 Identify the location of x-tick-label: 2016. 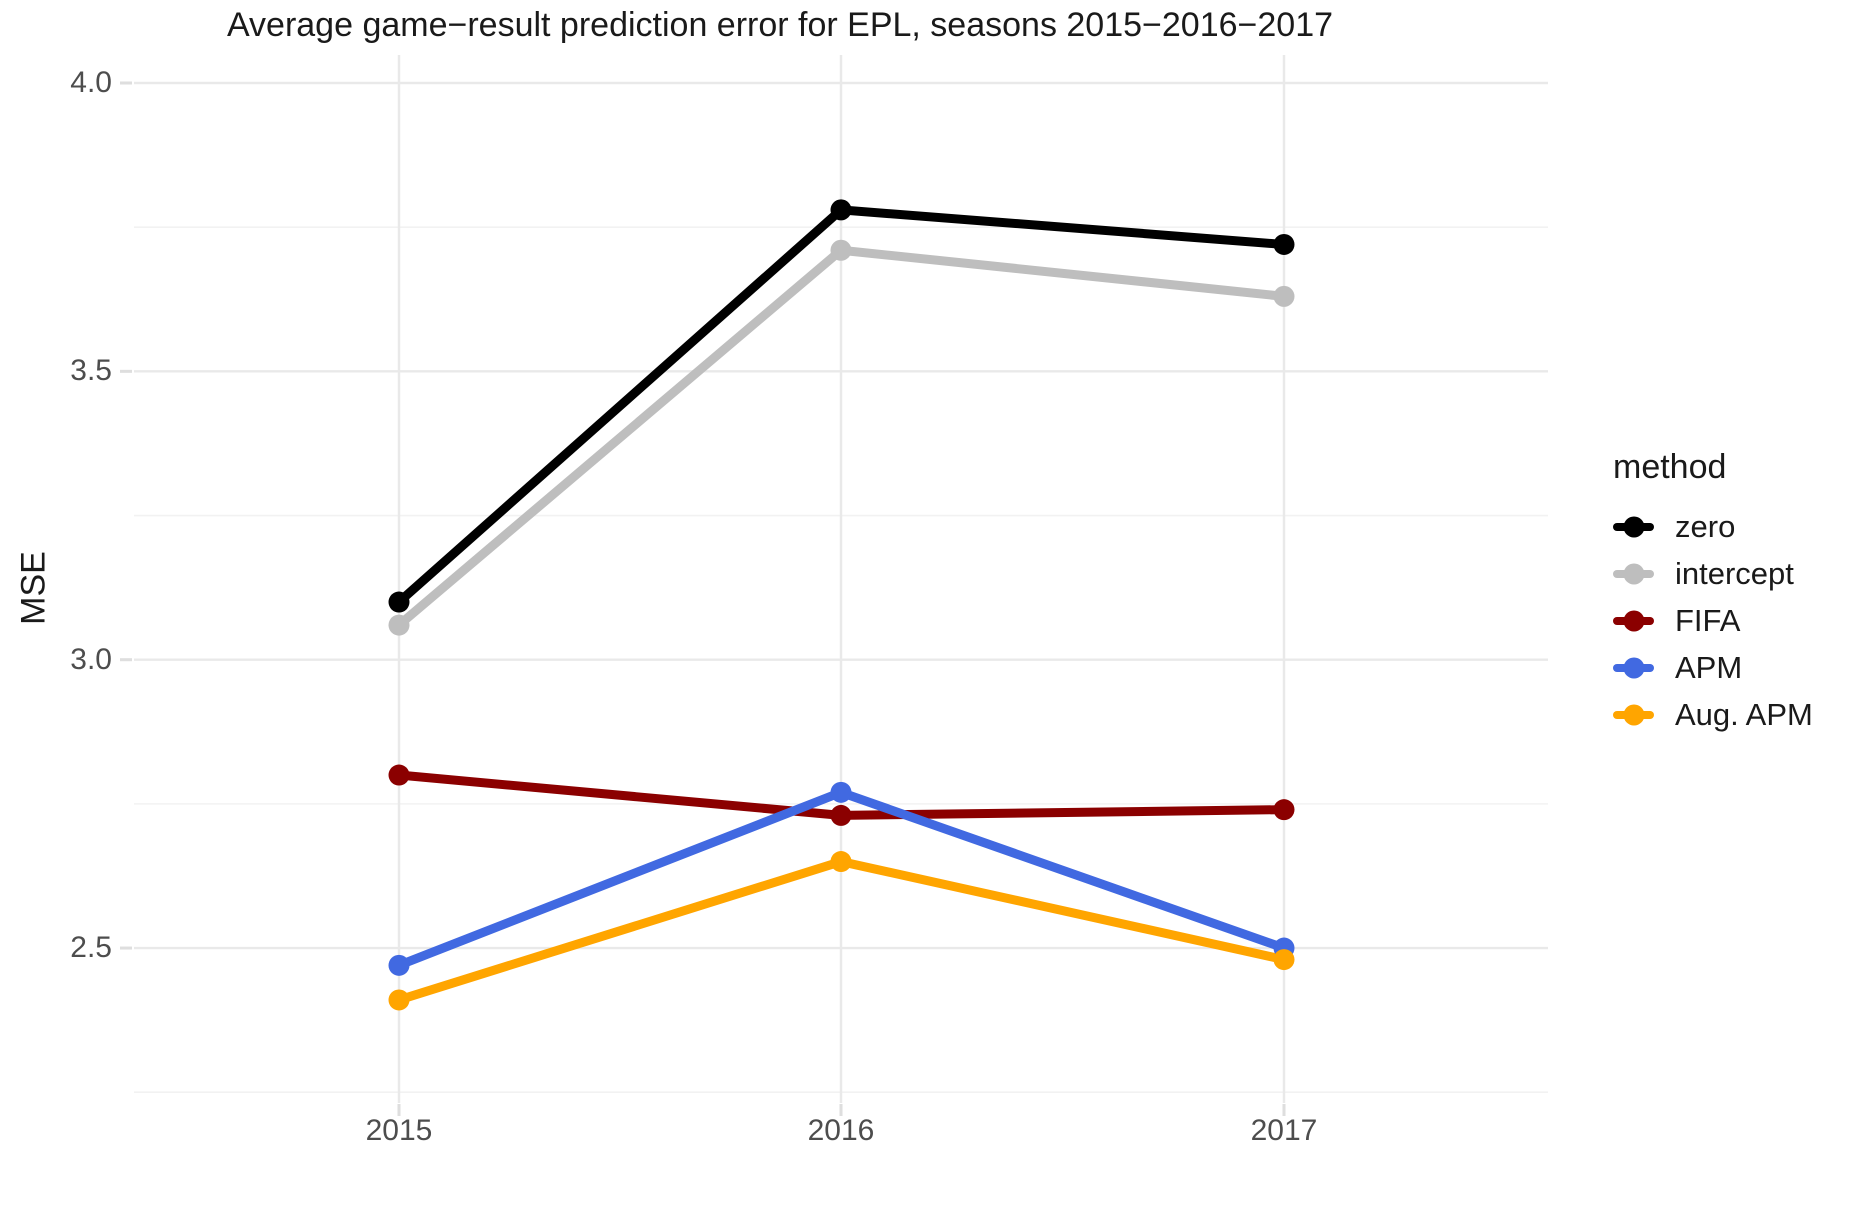
(841, 1130).